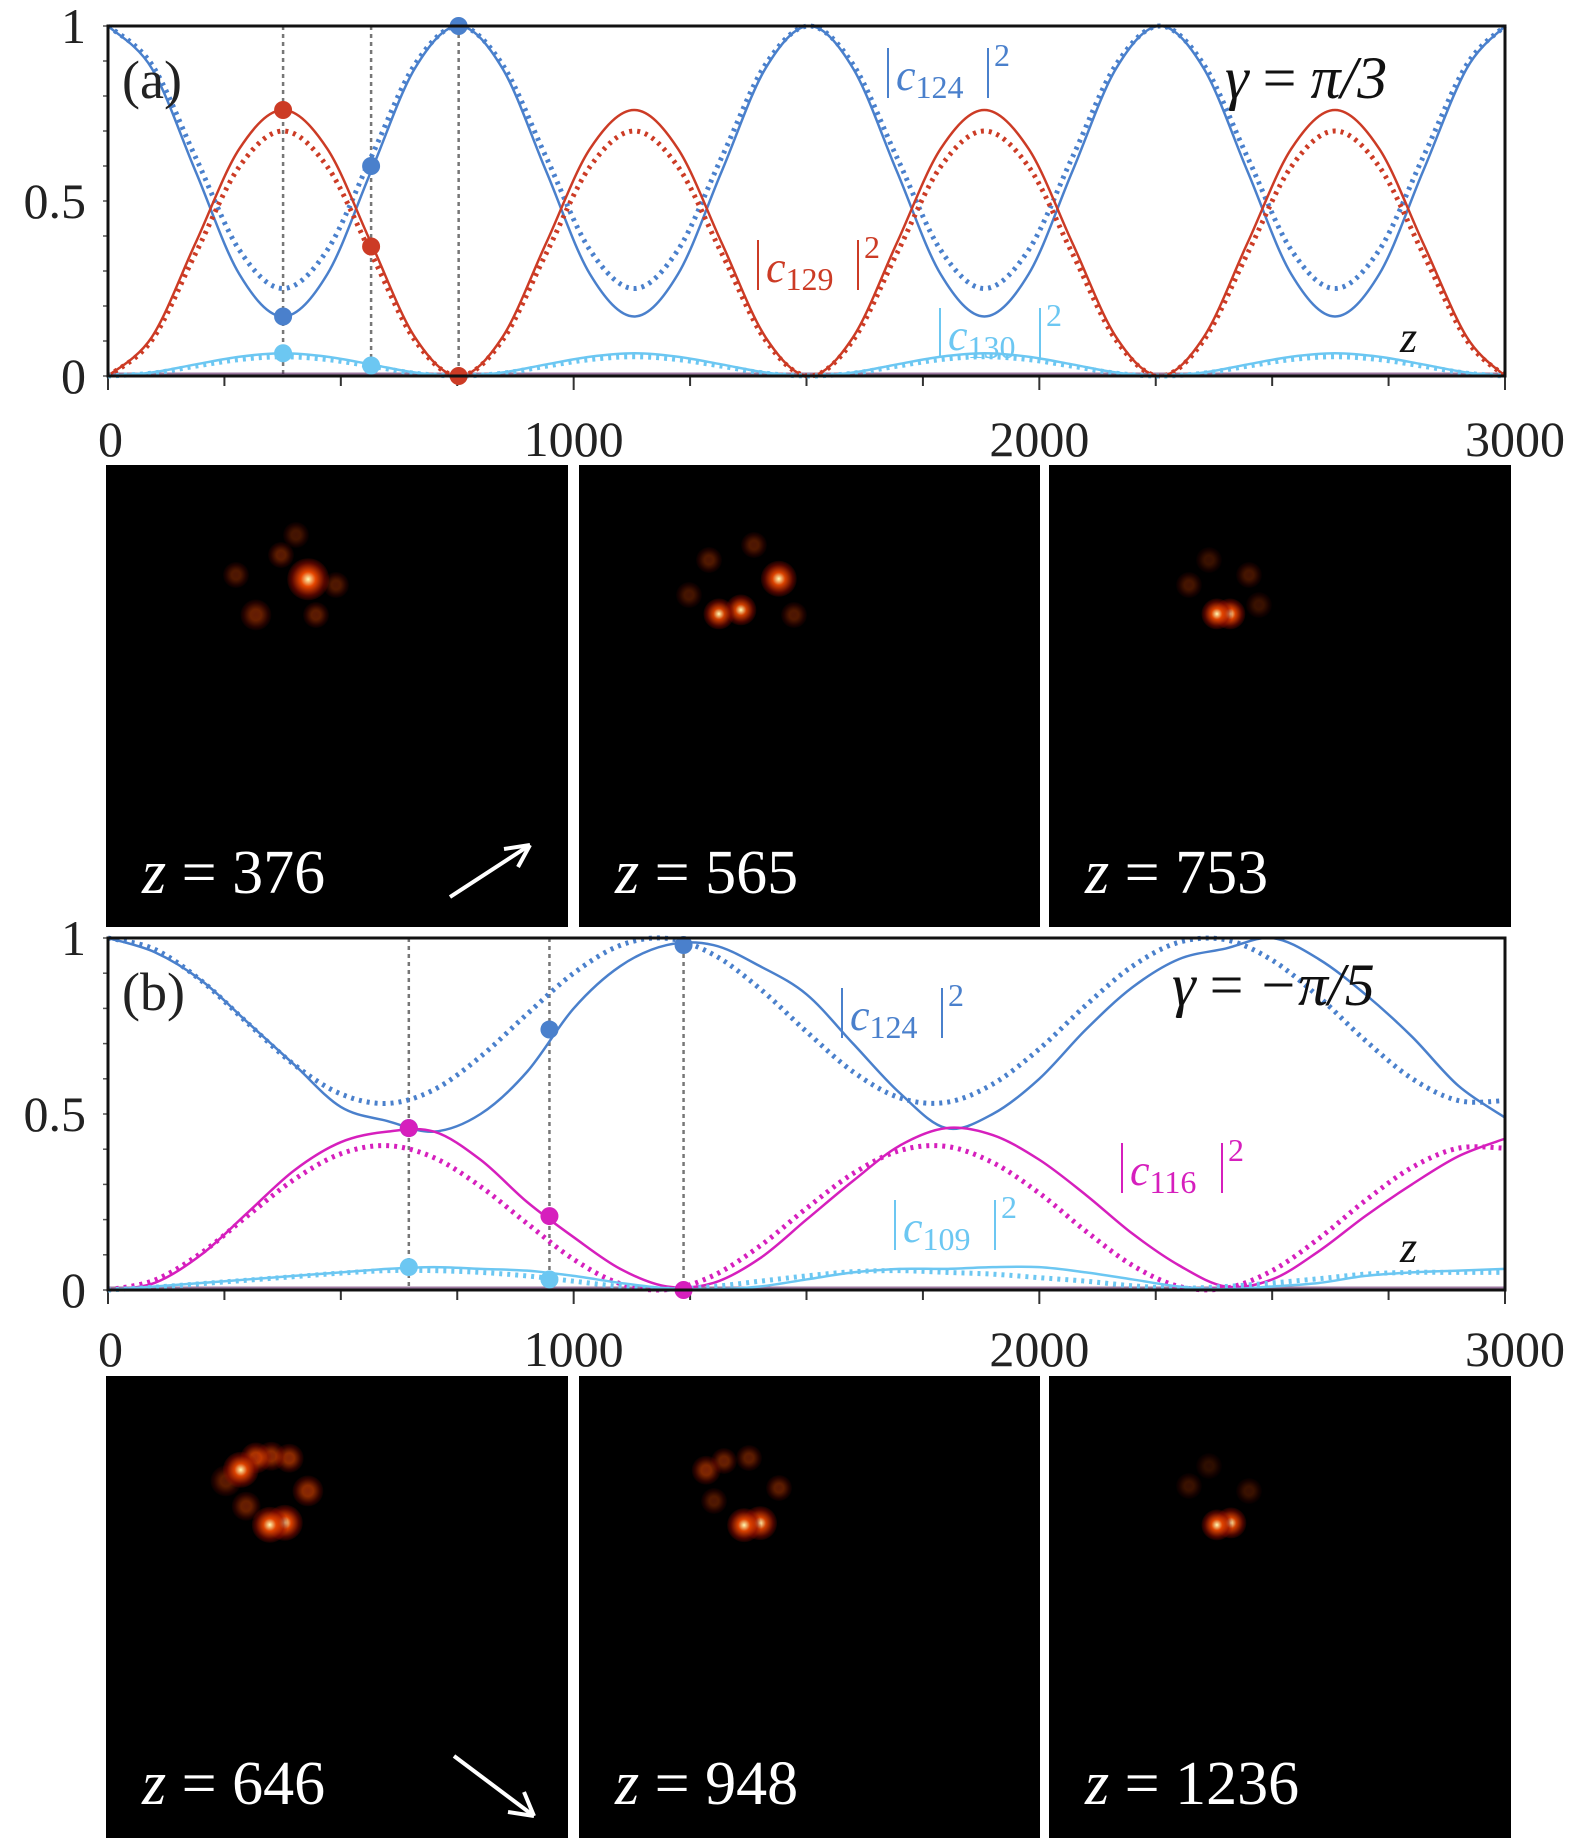 The width and height of the screenshot is (1576, 1848). I want to click on snapshot-label: z = 753, so click(1177, 873).